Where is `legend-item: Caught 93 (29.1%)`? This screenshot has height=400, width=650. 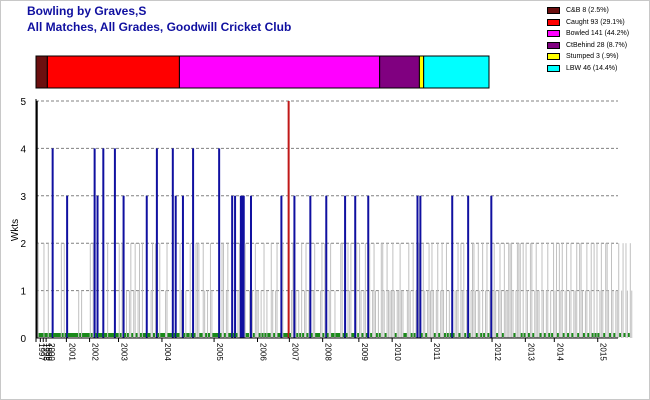 legend-item: Caught 93 (29.1%) is located at coordinates (598, 23).